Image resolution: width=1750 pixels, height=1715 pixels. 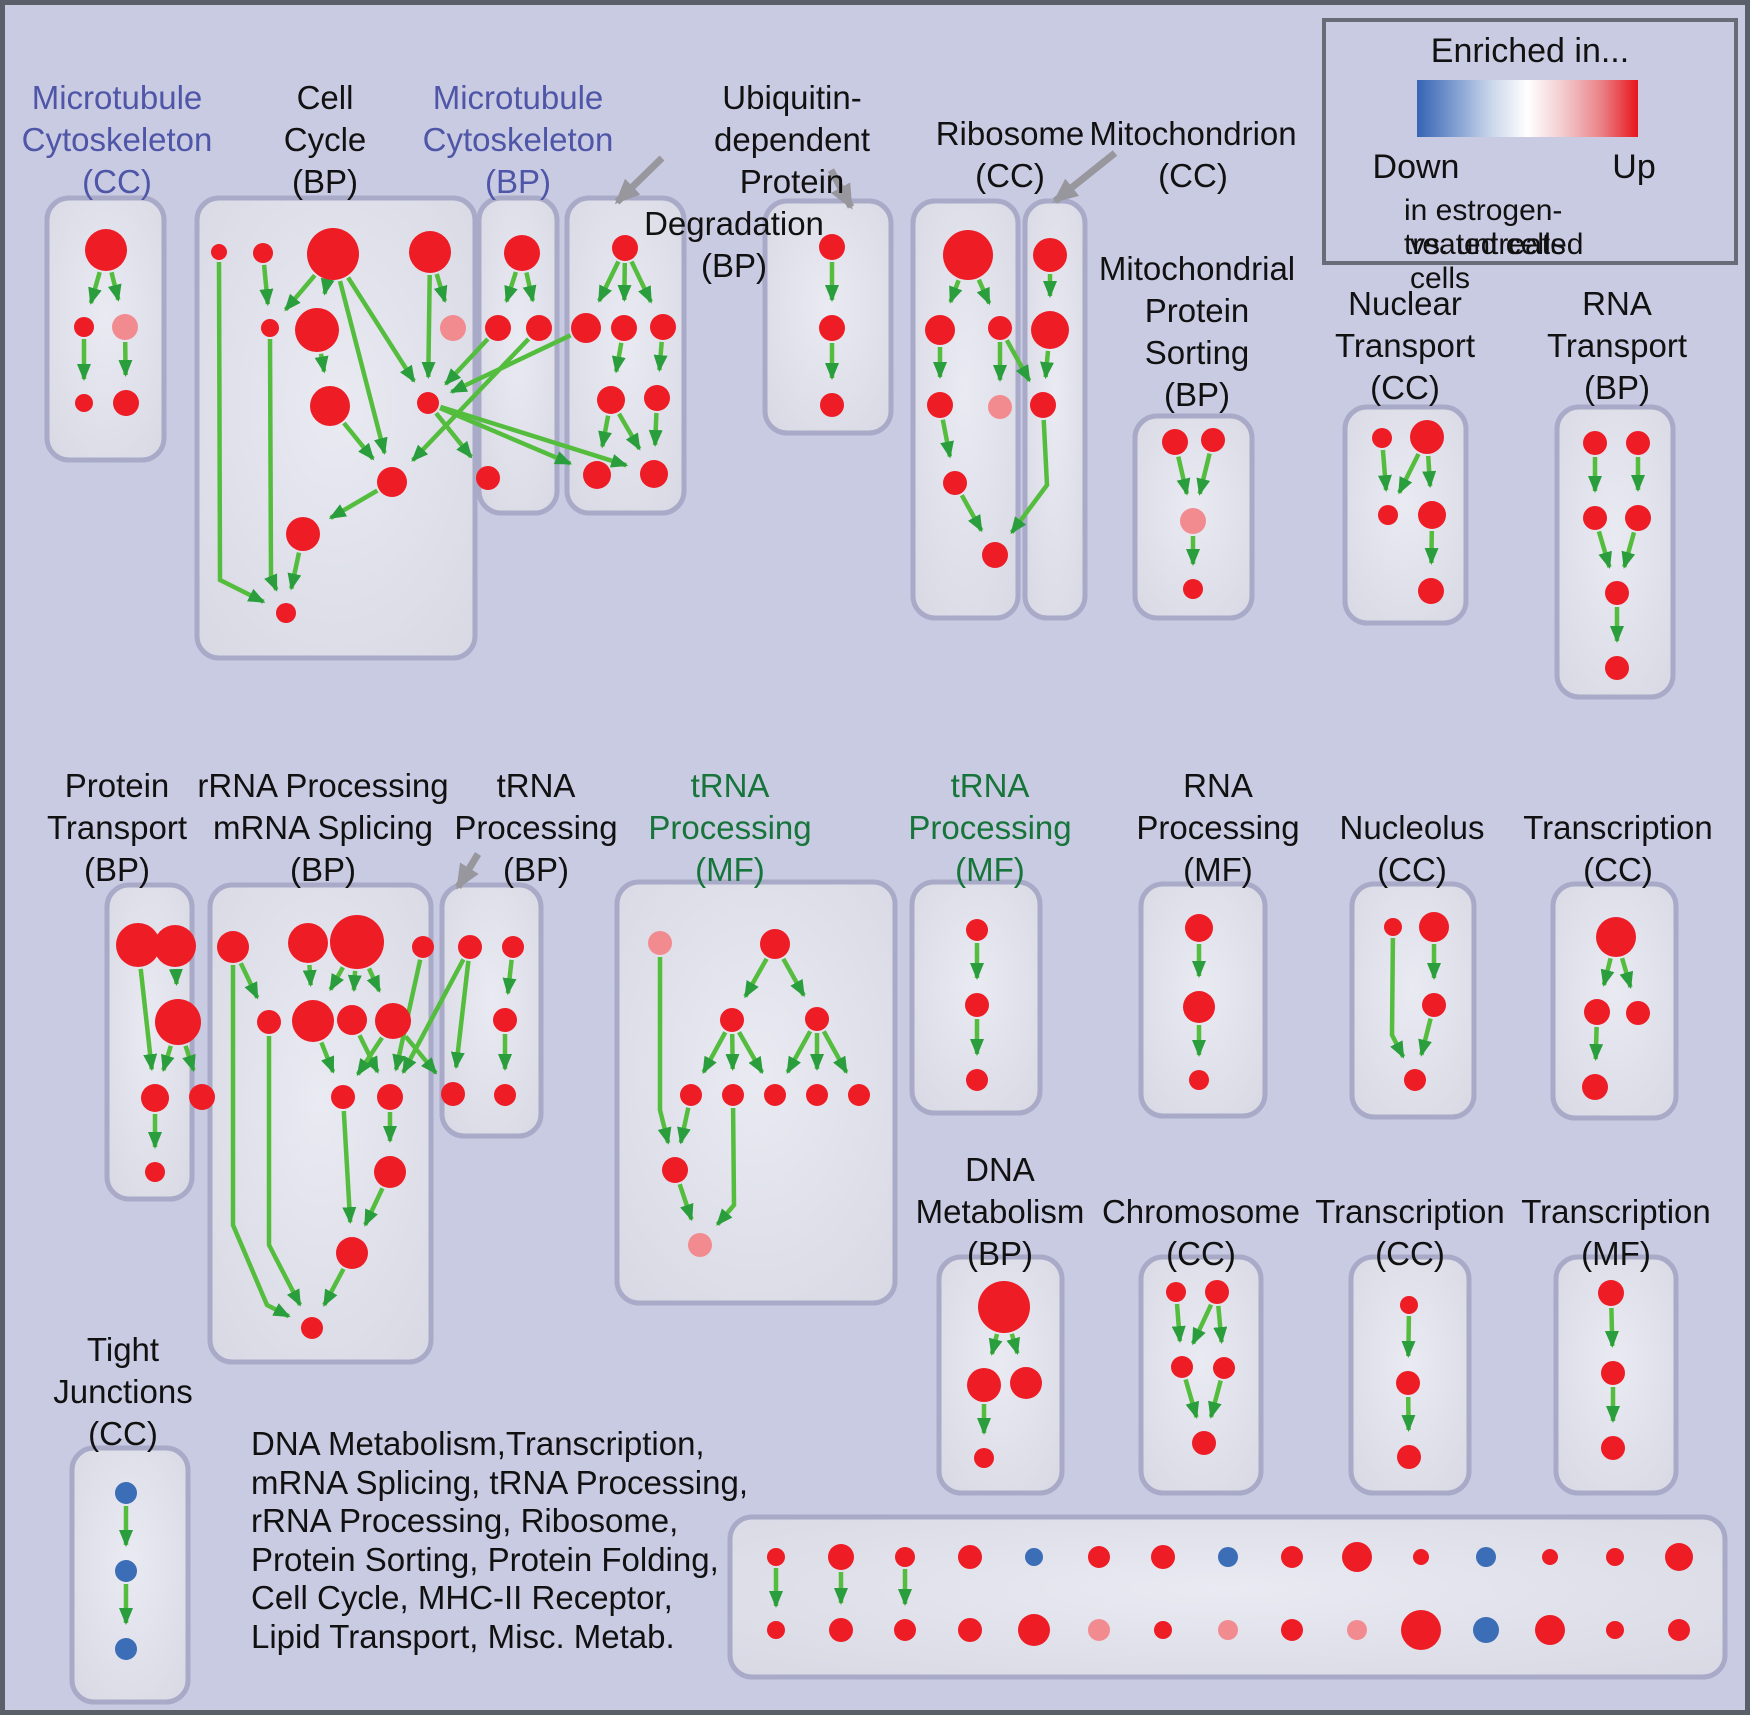 What do you see at coordinates (1201, 1375) in the screenshot?
I see `group-box-chromosome` at bounding box center [1201, 1375].